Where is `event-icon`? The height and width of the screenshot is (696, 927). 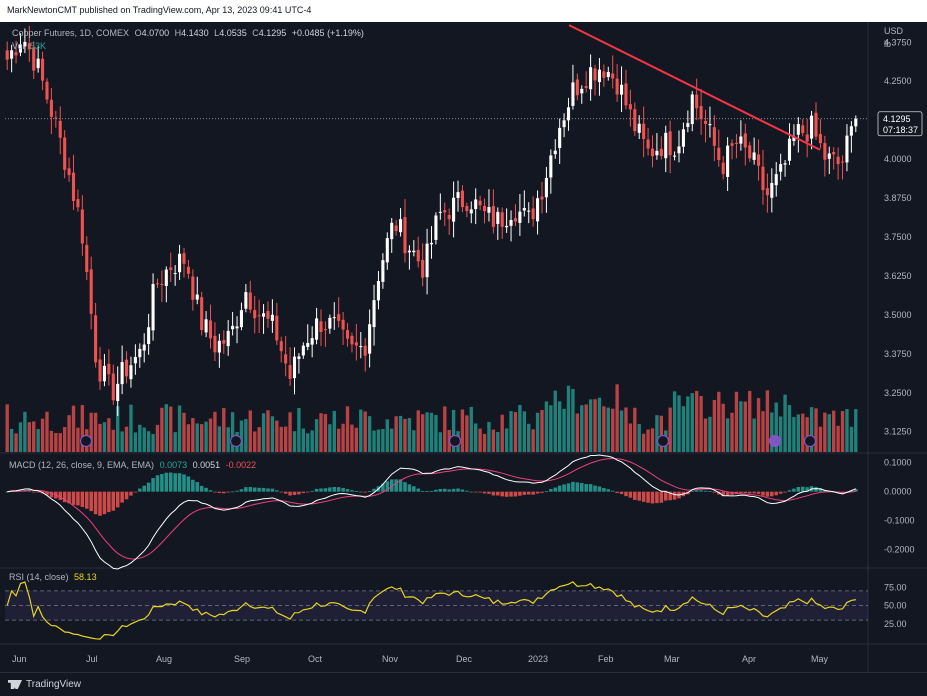
event-icon is located at coordinates (86, 441).